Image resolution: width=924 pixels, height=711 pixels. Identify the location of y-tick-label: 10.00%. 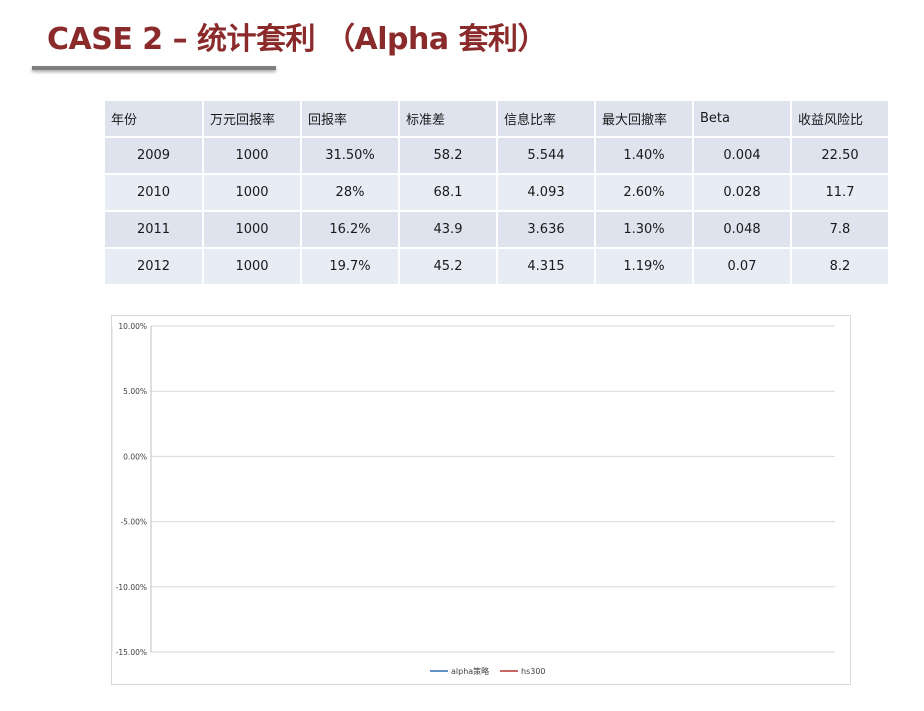
(132, 326).